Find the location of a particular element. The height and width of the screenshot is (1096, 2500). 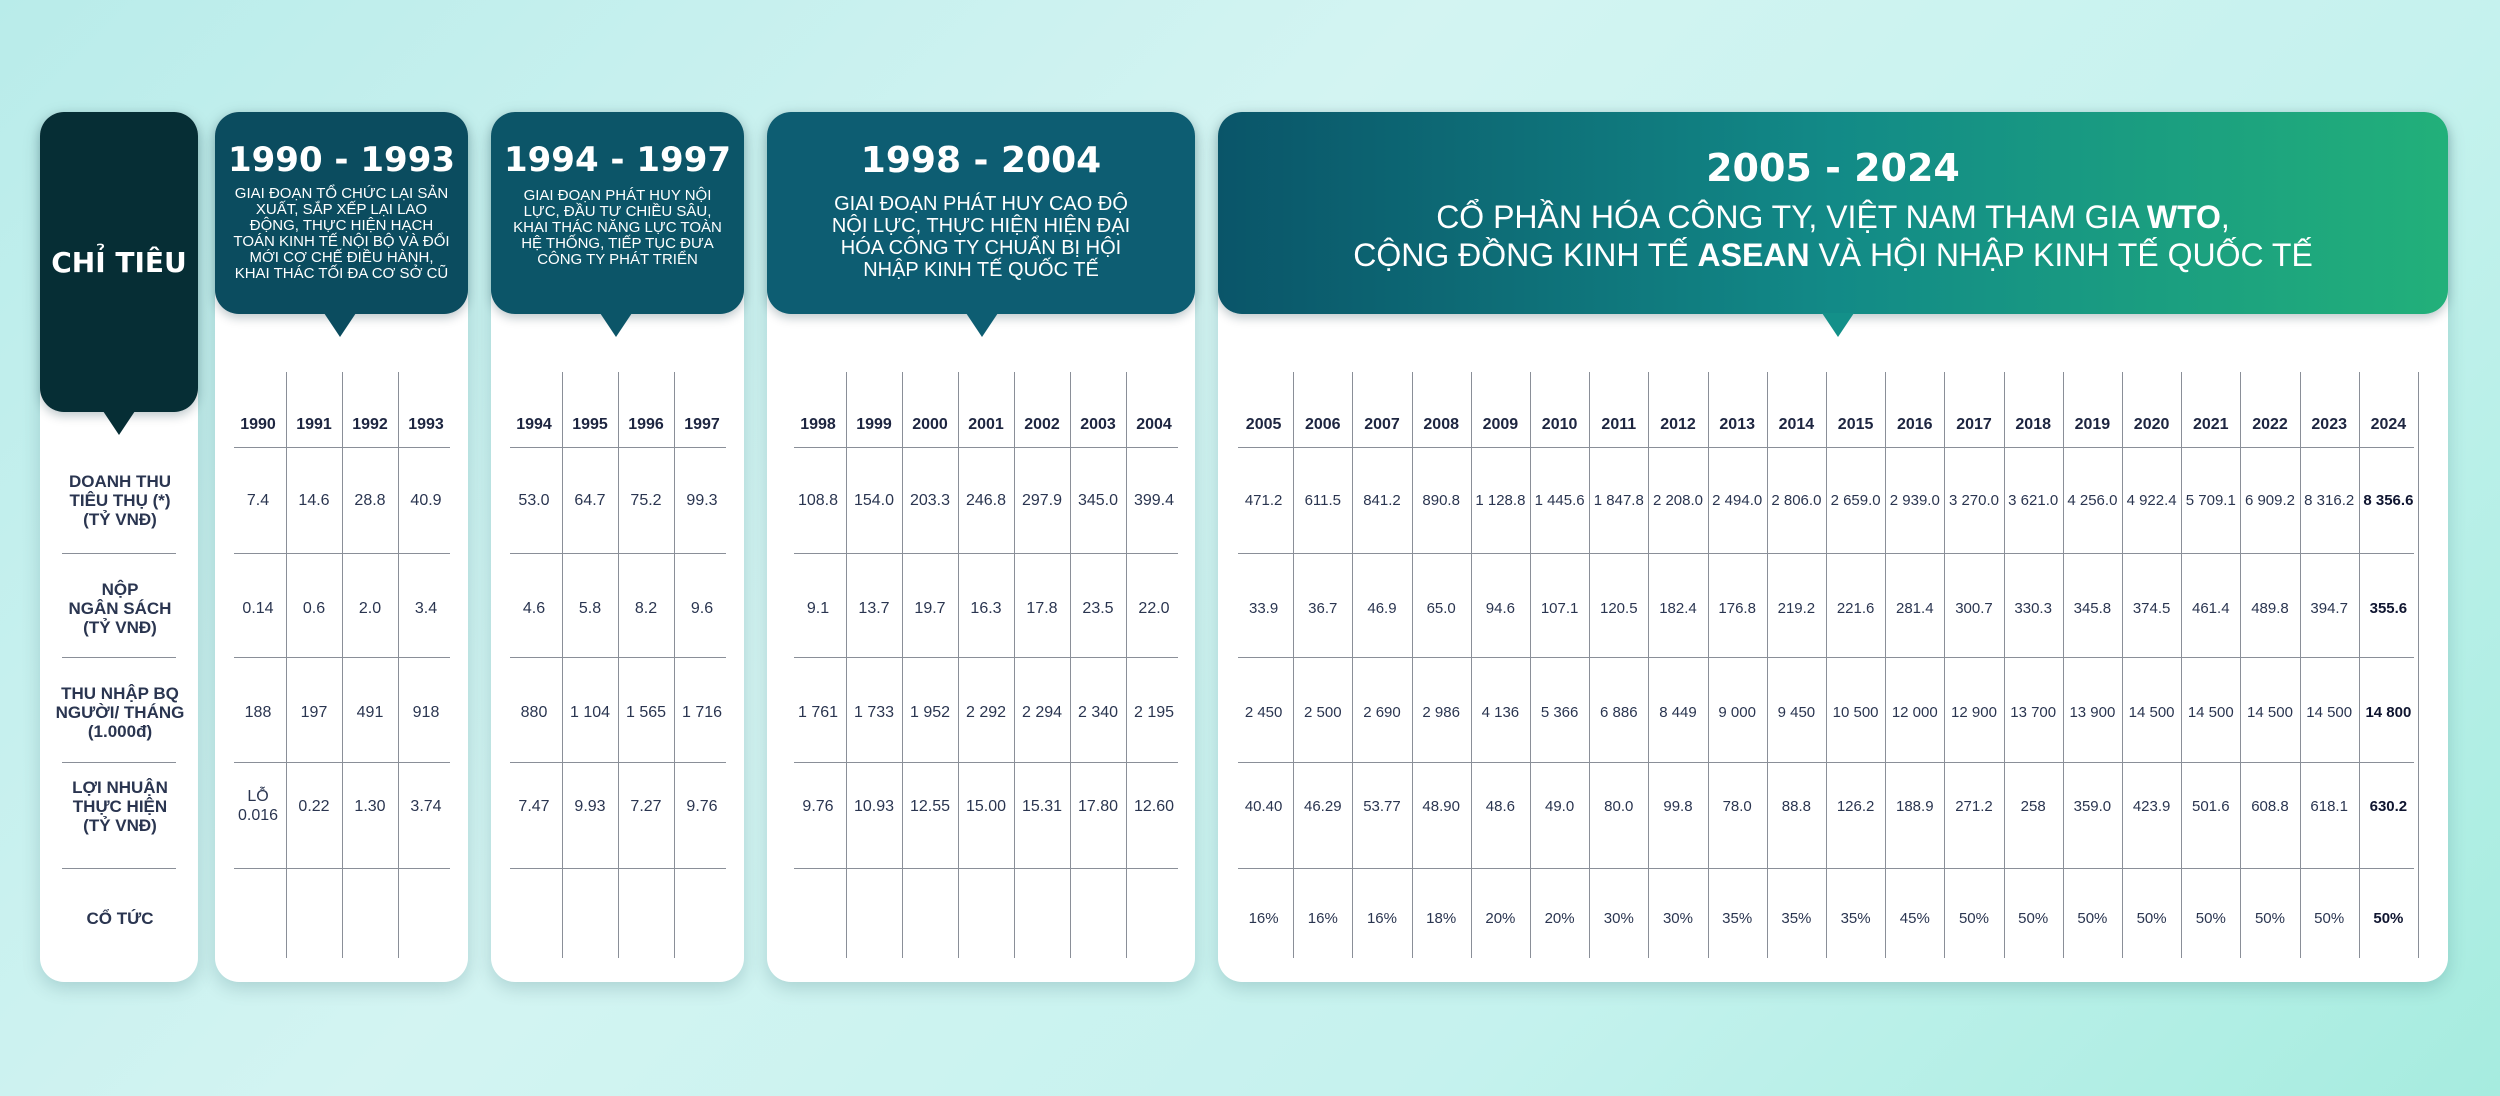

table-cell: 2 294 is located at coordinates (1042, 712).